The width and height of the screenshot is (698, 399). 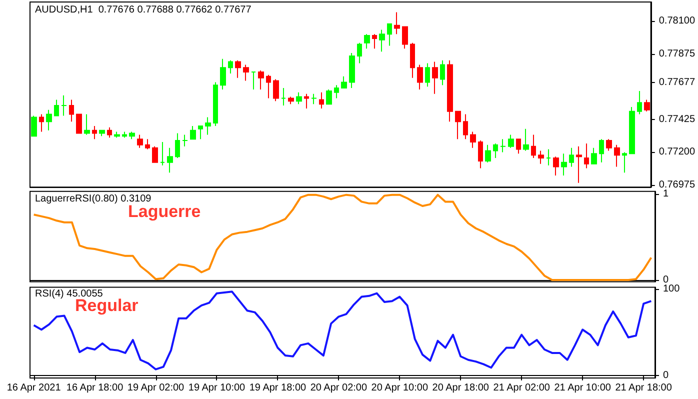 I want to click on y-tick-label: 0, so click(x=666, y=375).